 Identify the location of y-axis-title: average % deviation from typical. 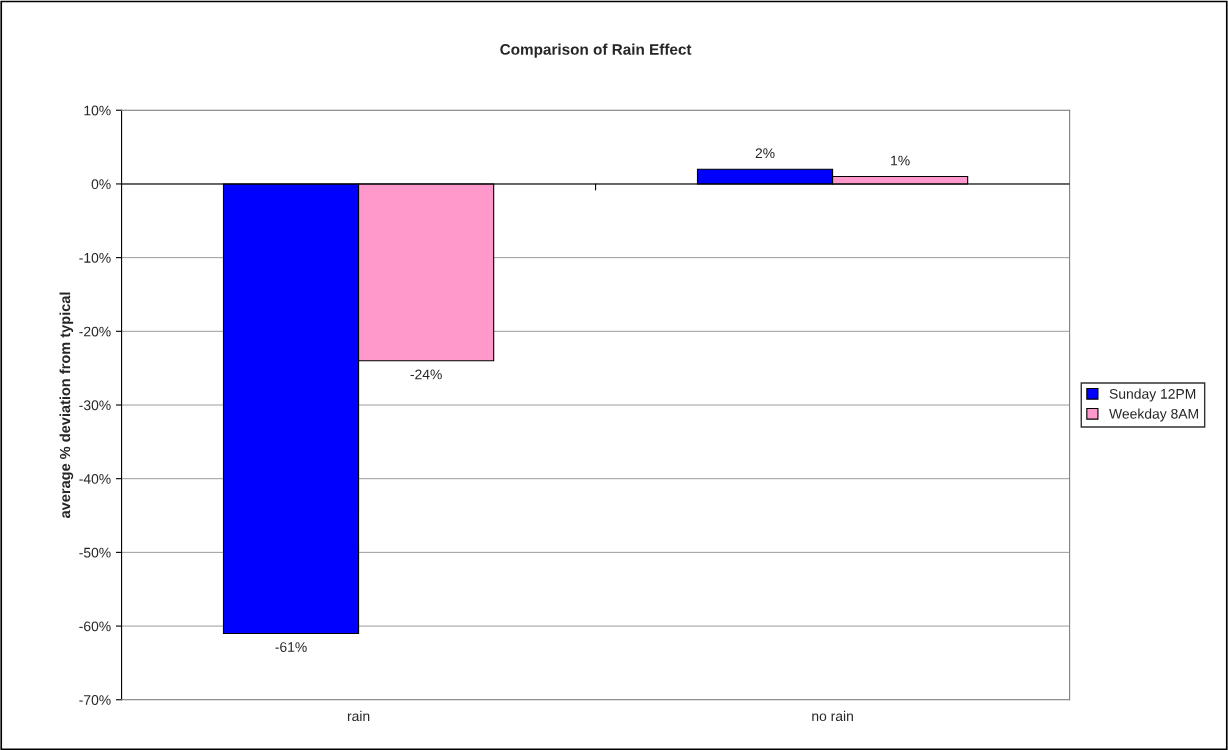
(66, 405).